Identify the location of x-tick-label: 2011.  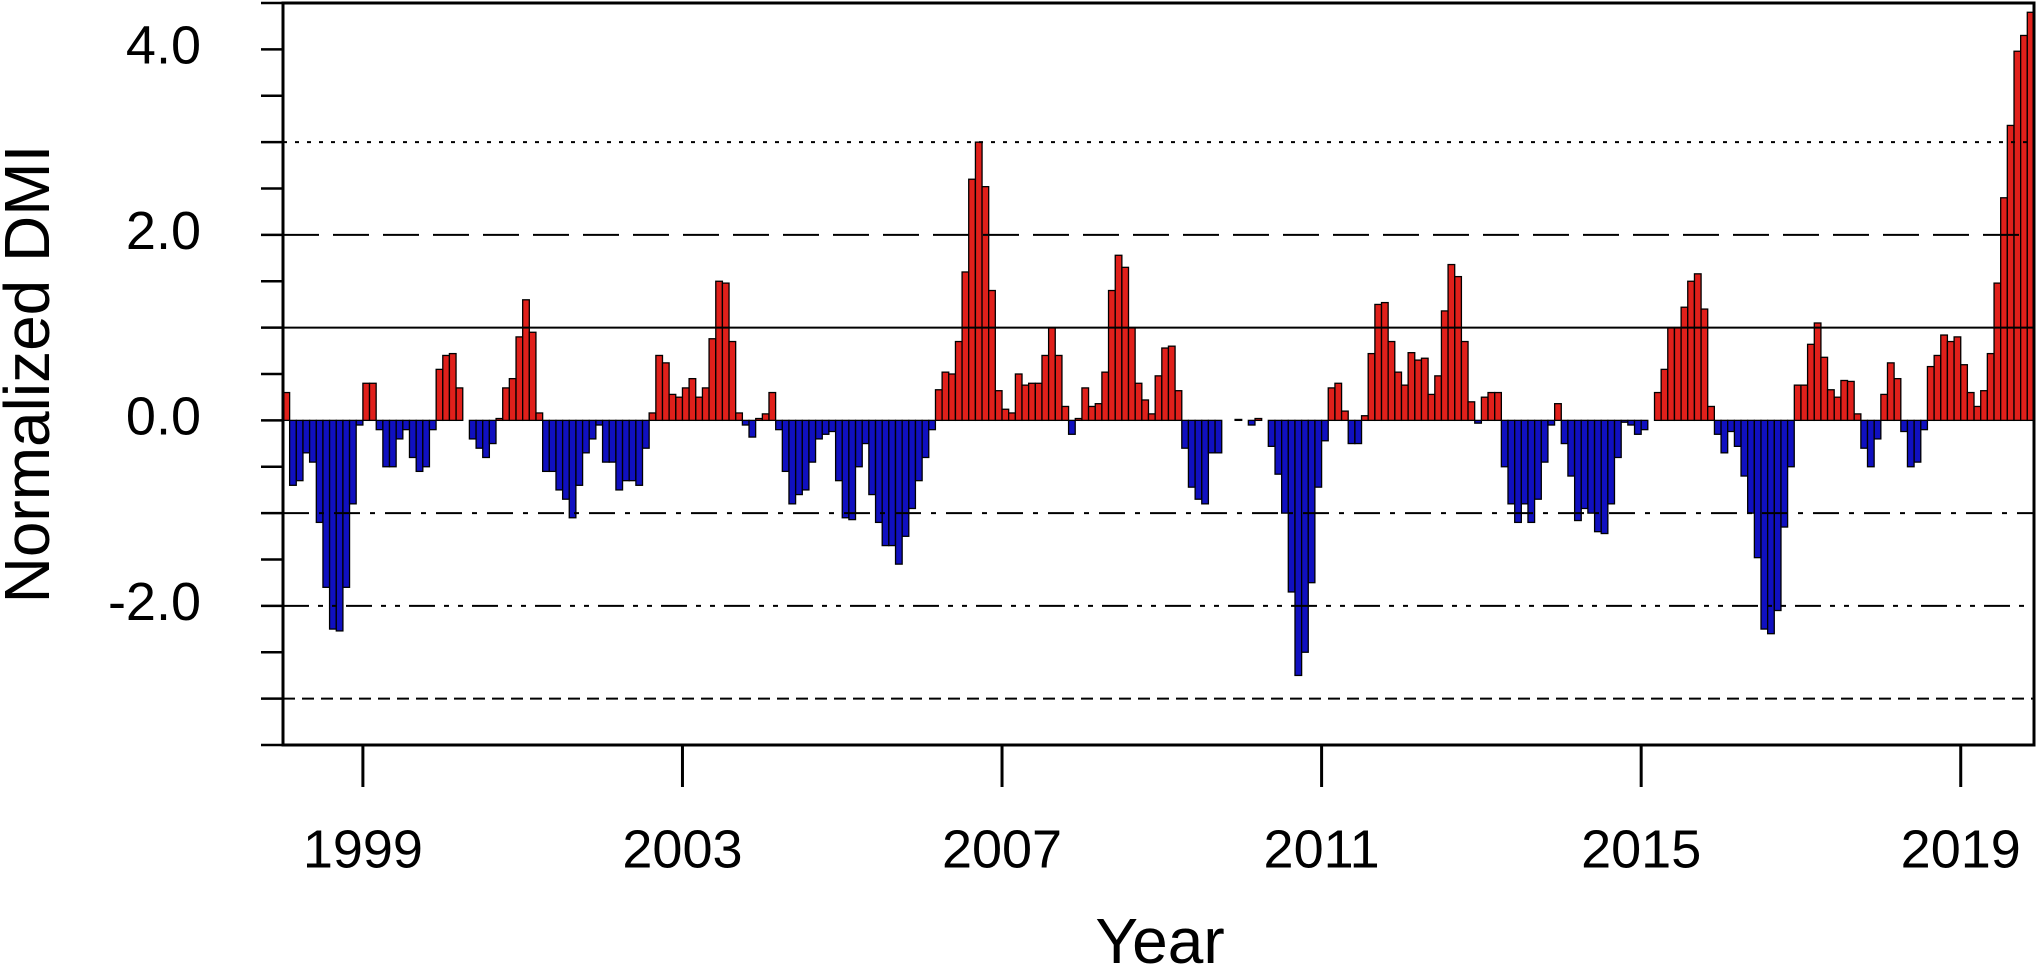
(1322, 849).